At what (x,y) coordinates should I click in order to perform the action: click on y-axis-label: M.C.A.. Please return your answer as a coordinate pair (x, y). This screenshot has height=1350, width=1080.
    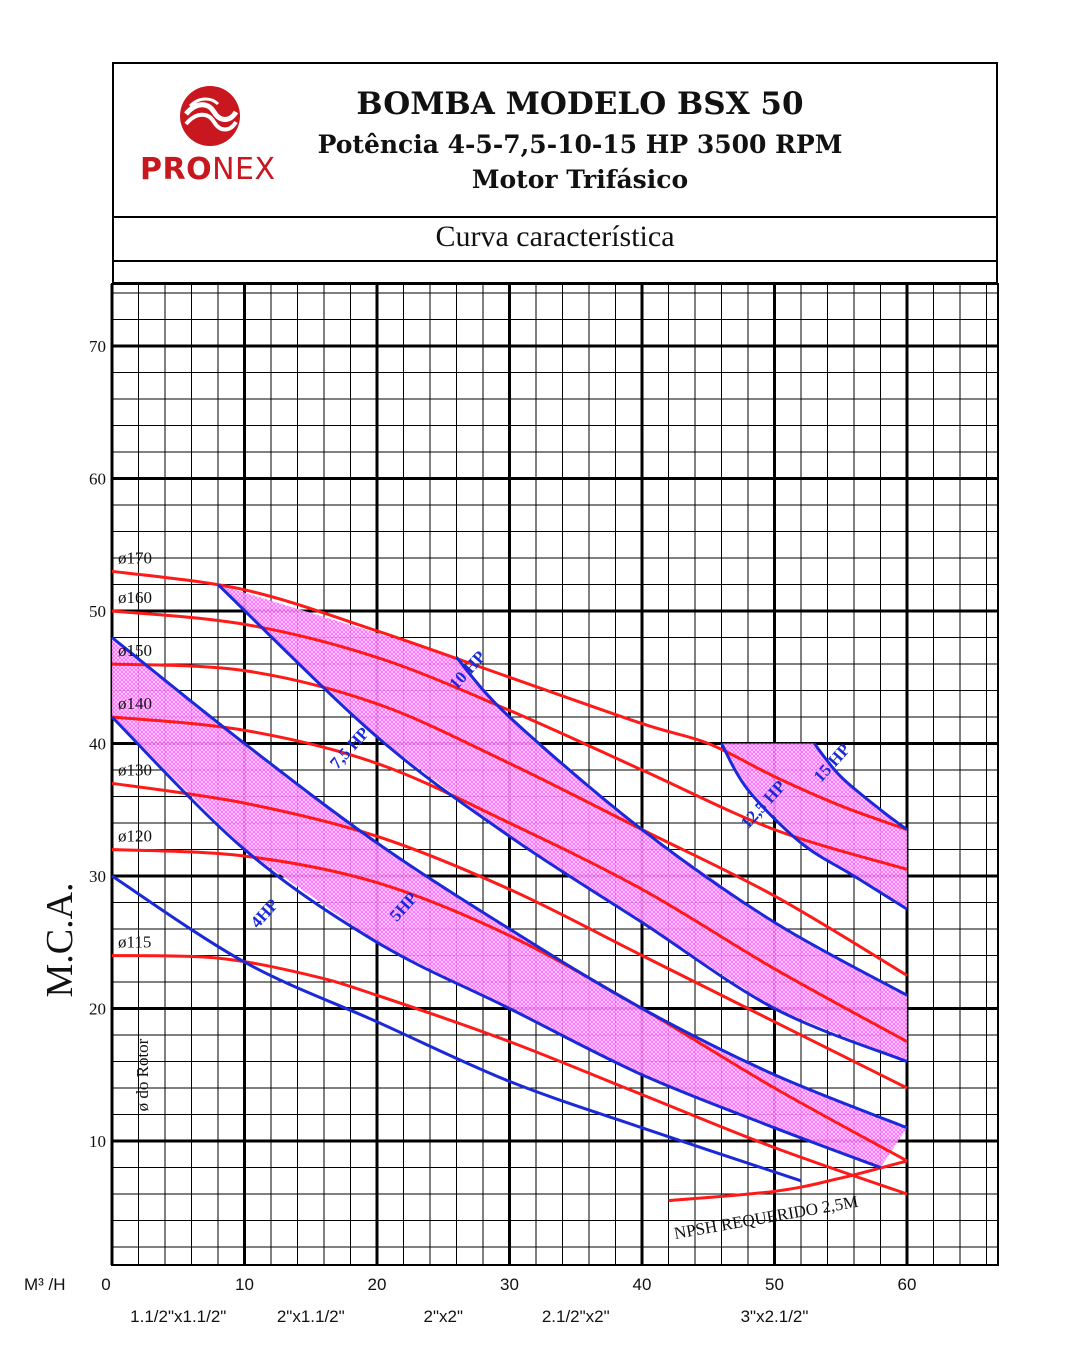
    Looking at the image, I should click on (60, 939).